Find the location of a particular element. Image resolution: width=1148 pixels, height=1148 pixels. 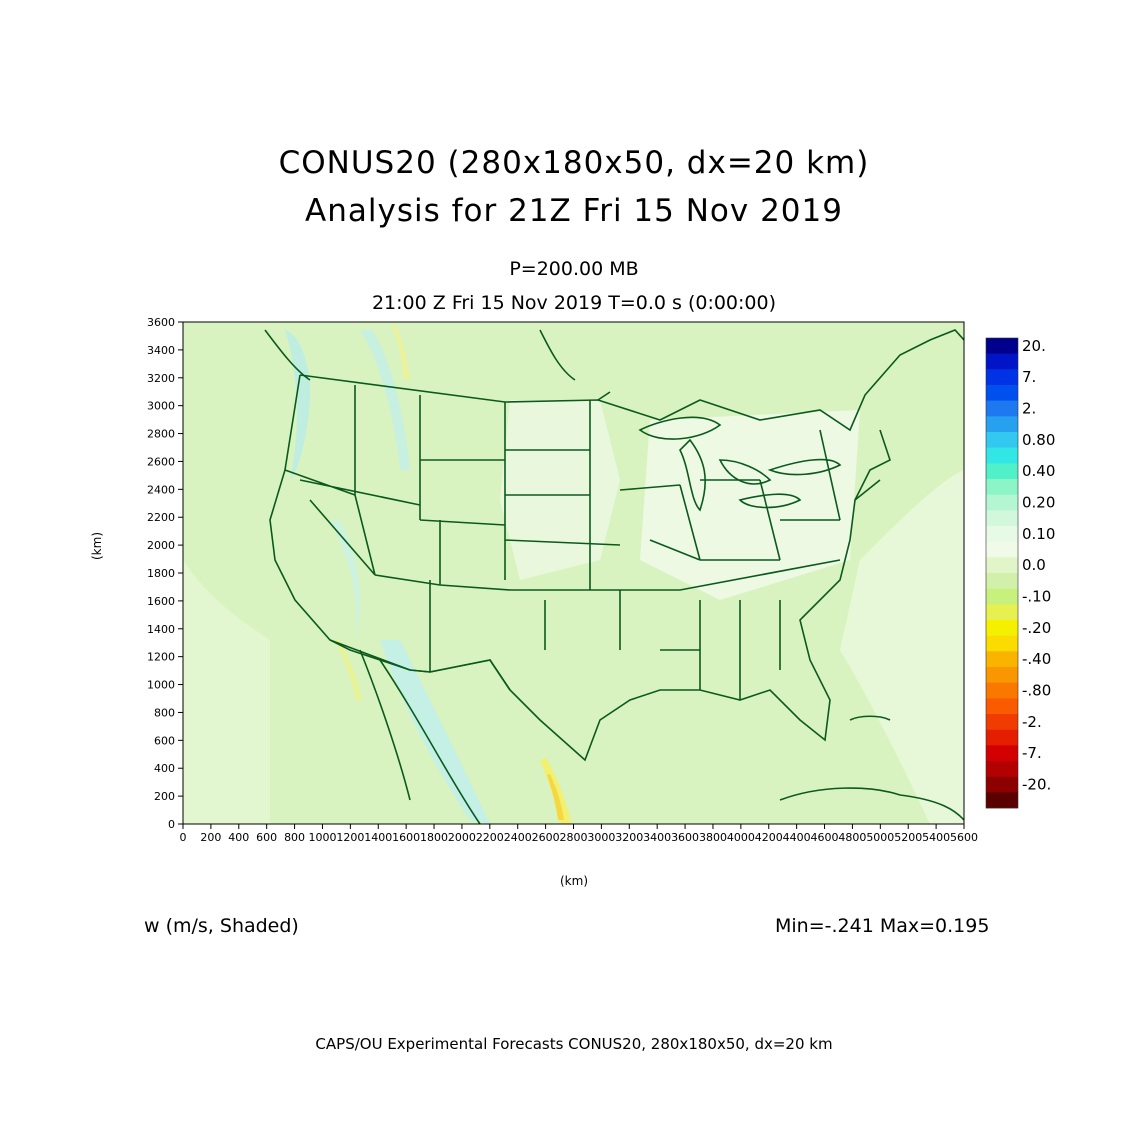

negative-w-streak-california is located at coordinates (348, 670).